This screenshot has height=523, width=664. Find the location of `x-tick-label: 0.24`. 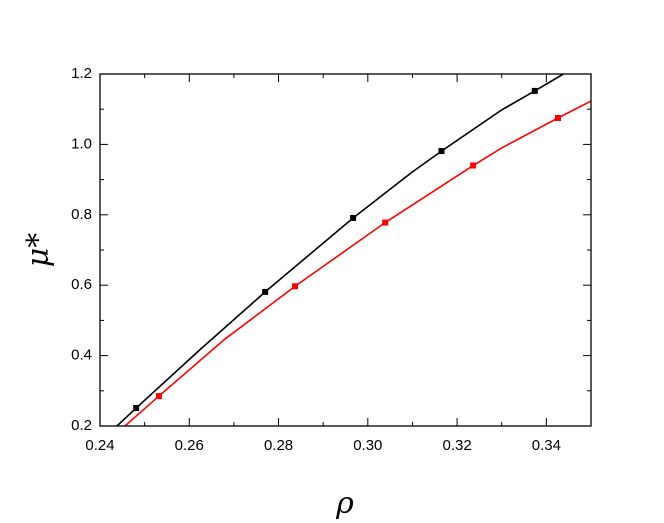

x-tick-label: 0.24 is located at coordinates (99, 445).